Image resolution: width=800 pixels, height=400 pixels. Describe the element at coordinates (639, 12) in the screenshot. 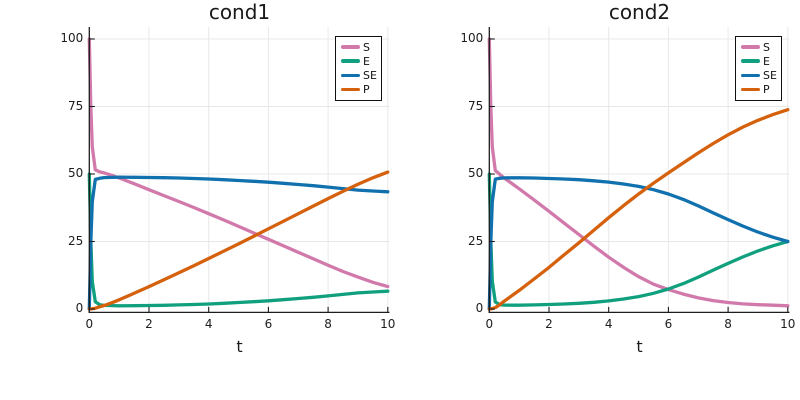

I see `plot-title: cond2` at that location.